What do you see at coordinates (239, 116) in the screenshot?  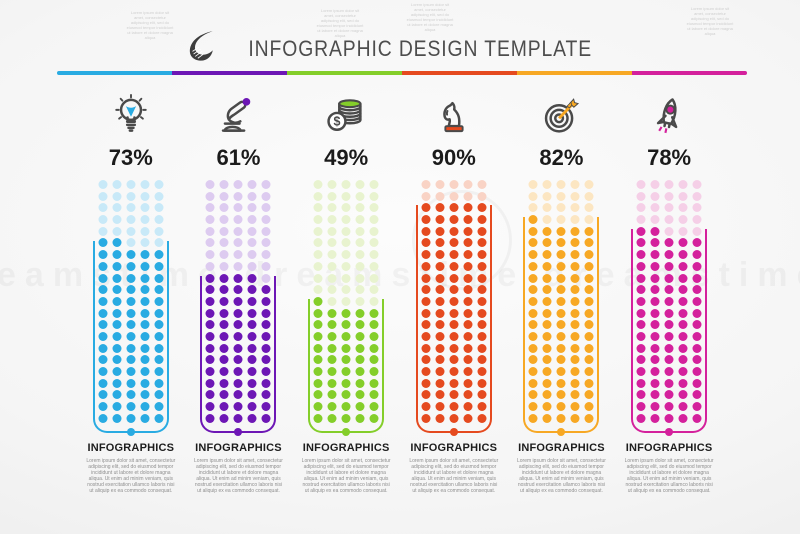 I see `microscope-icon` at bounding box center [239, 116].